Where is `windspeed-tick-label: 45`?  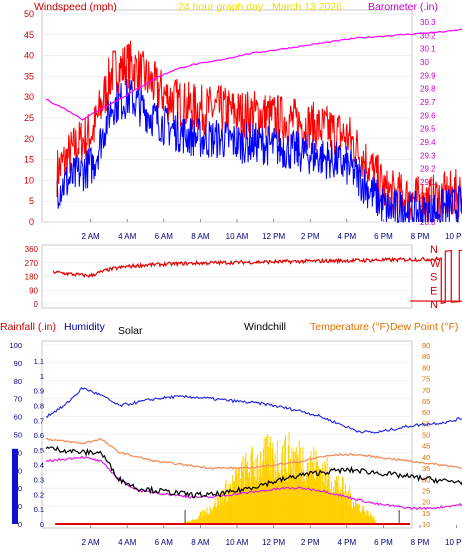
windspeed-tick-label: 45 is located at coordinates (29, 35).